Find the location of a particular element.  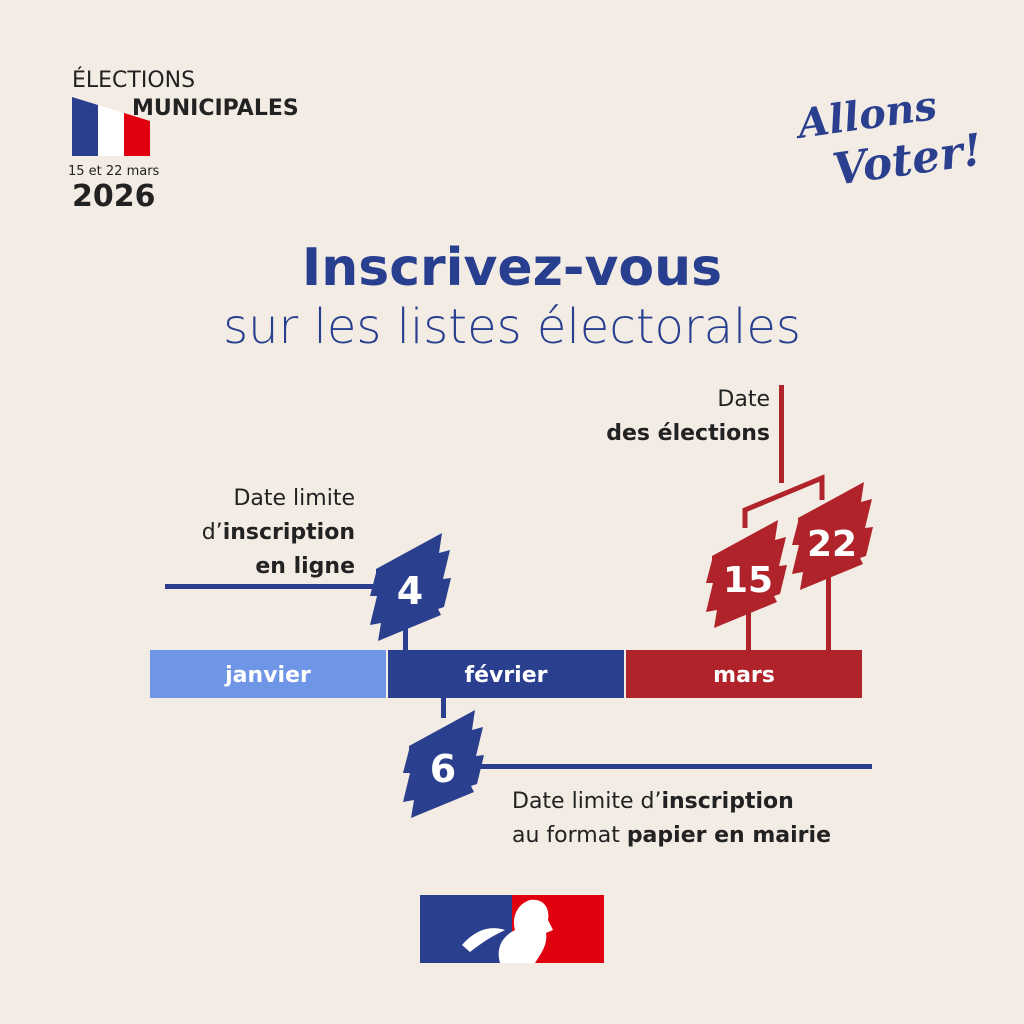

month-janvier is located at coordinates (268, 674).